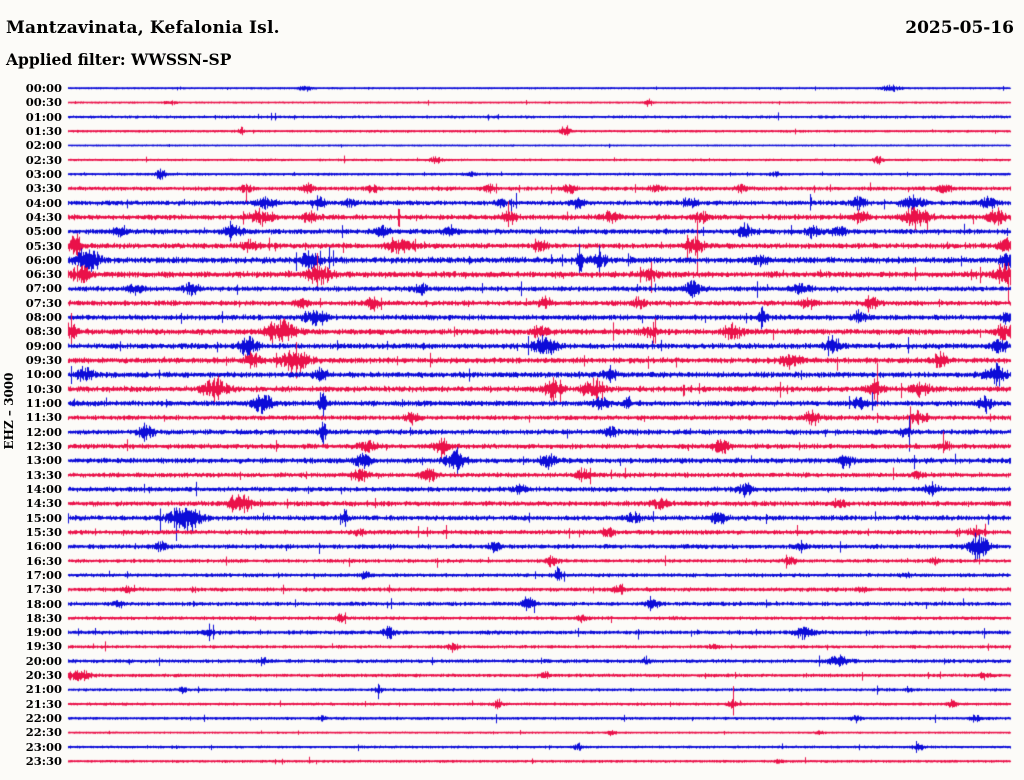 The width and height of the screenshot is (1024, 780). I want to click on trace-time-label: 21:00, so click(43, 689).